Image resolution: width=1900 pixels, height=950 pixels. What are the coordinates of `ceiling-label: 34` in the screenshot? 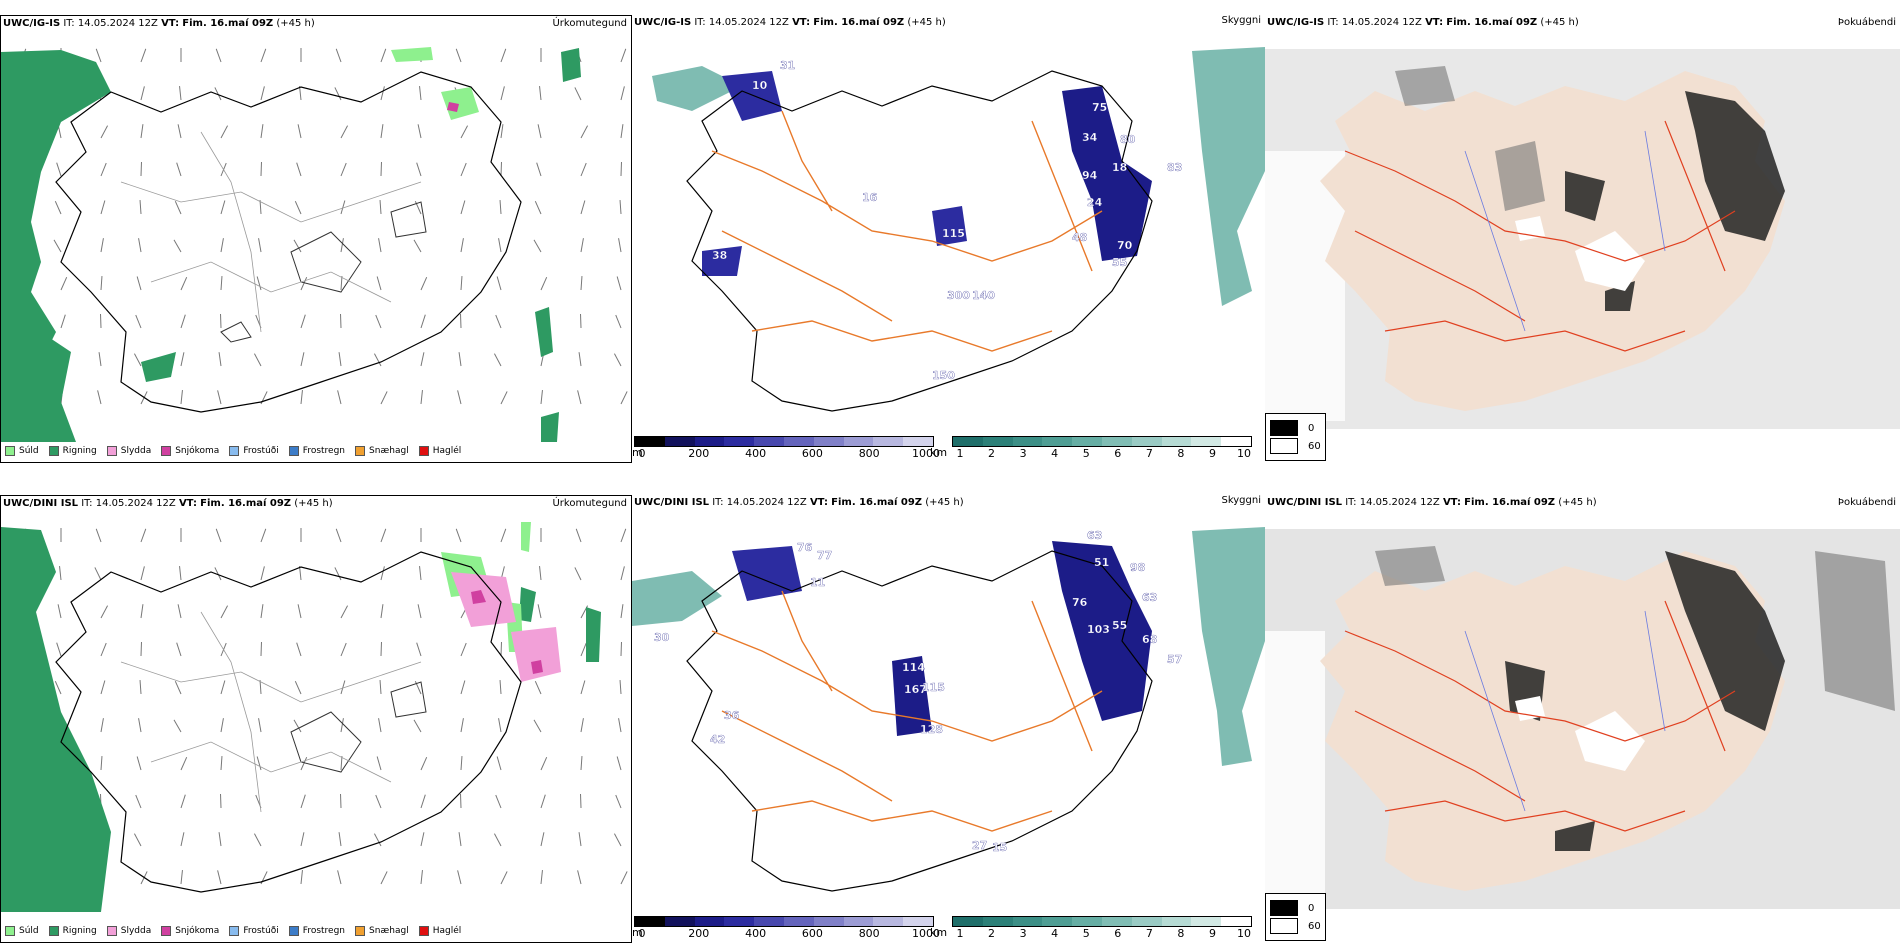 It's located at (1090, 137).